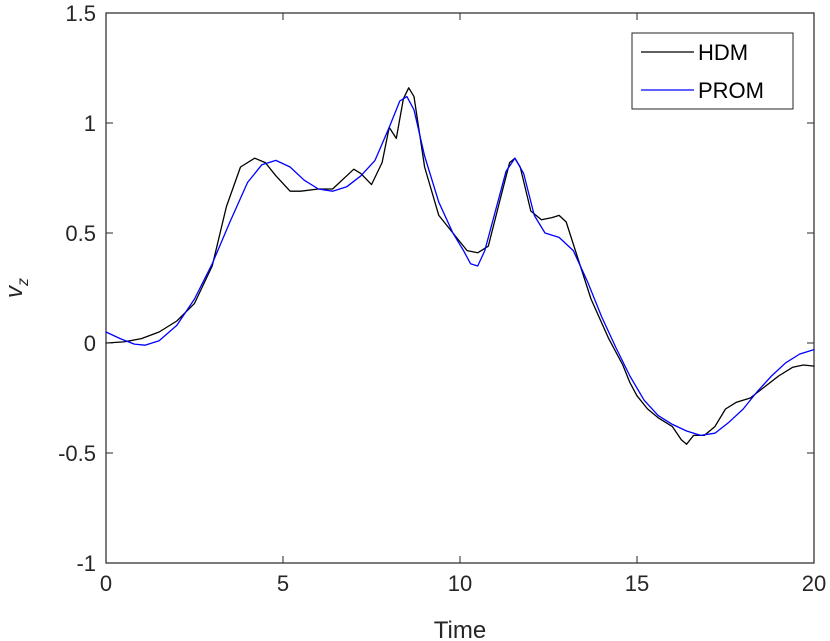 The image size is (830, 641). I want to click on x-tick-label: 15, so click(637, 583).